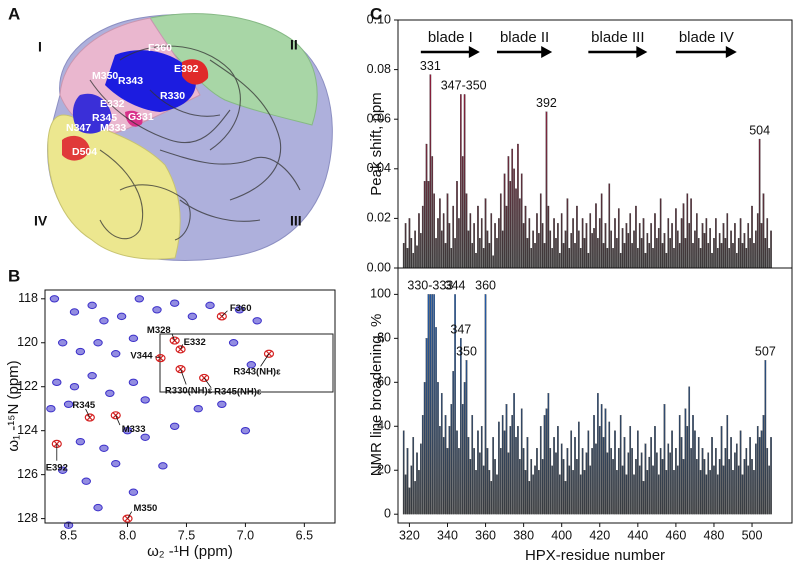  What do you see at coordinates (455, 286) in the screenshot?
I see `annotation: 344` at bounding box center [455, 286].